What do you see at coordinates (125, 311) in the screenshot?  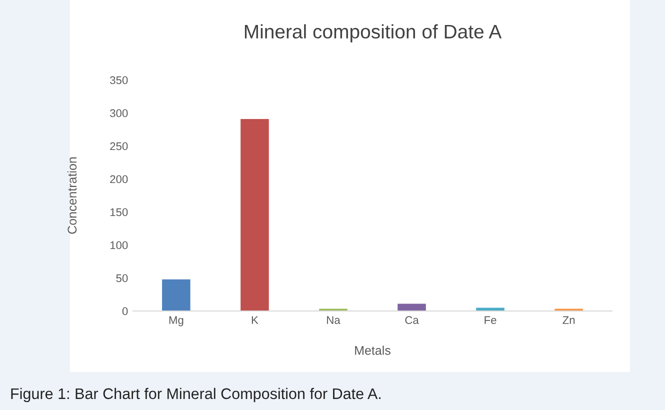 I see `y-tick-label: 0` at bounding box center [125, 311].